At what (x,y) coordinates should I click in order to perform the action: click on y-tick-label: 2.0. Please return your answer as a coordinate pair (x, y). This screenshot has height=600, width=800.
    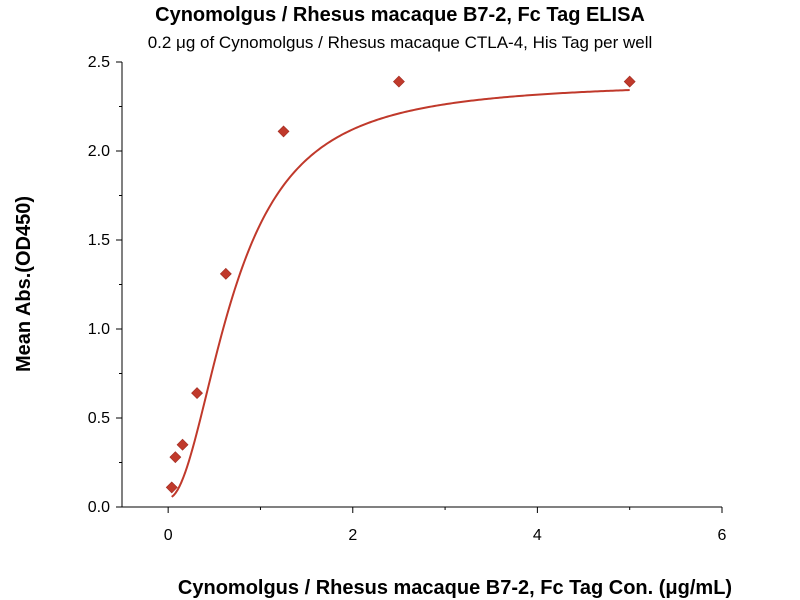
    Looking at the image, I should click on (99, 151).